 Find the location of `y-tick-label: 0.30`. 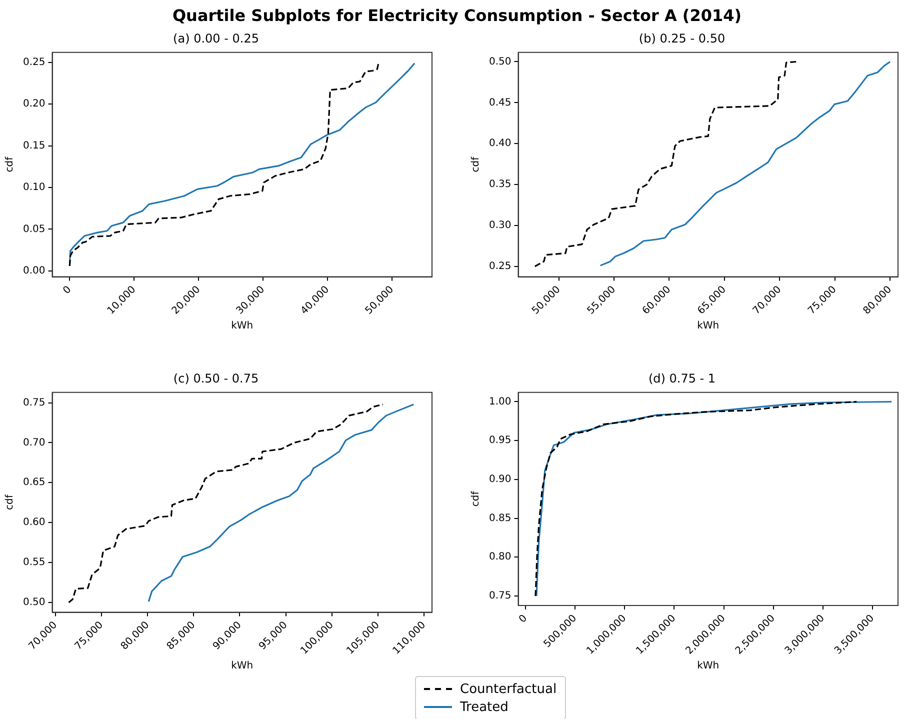

y-tick-label: 0.30 is located at coordinates (500, 226).